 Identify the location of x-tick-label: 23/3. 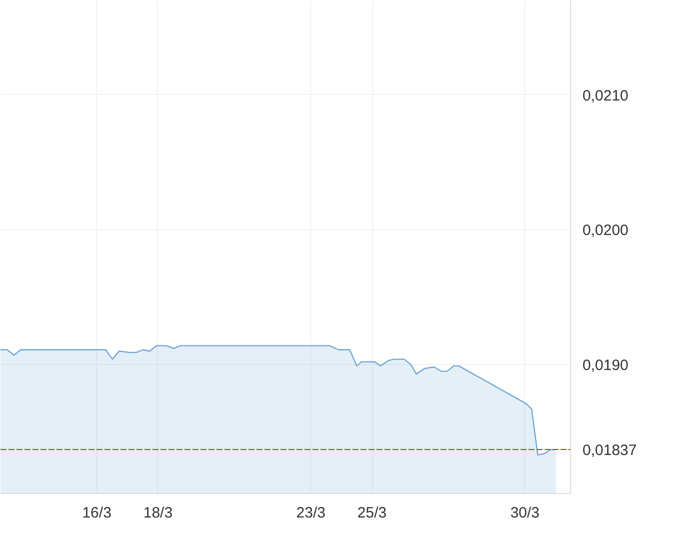
(311, 513).